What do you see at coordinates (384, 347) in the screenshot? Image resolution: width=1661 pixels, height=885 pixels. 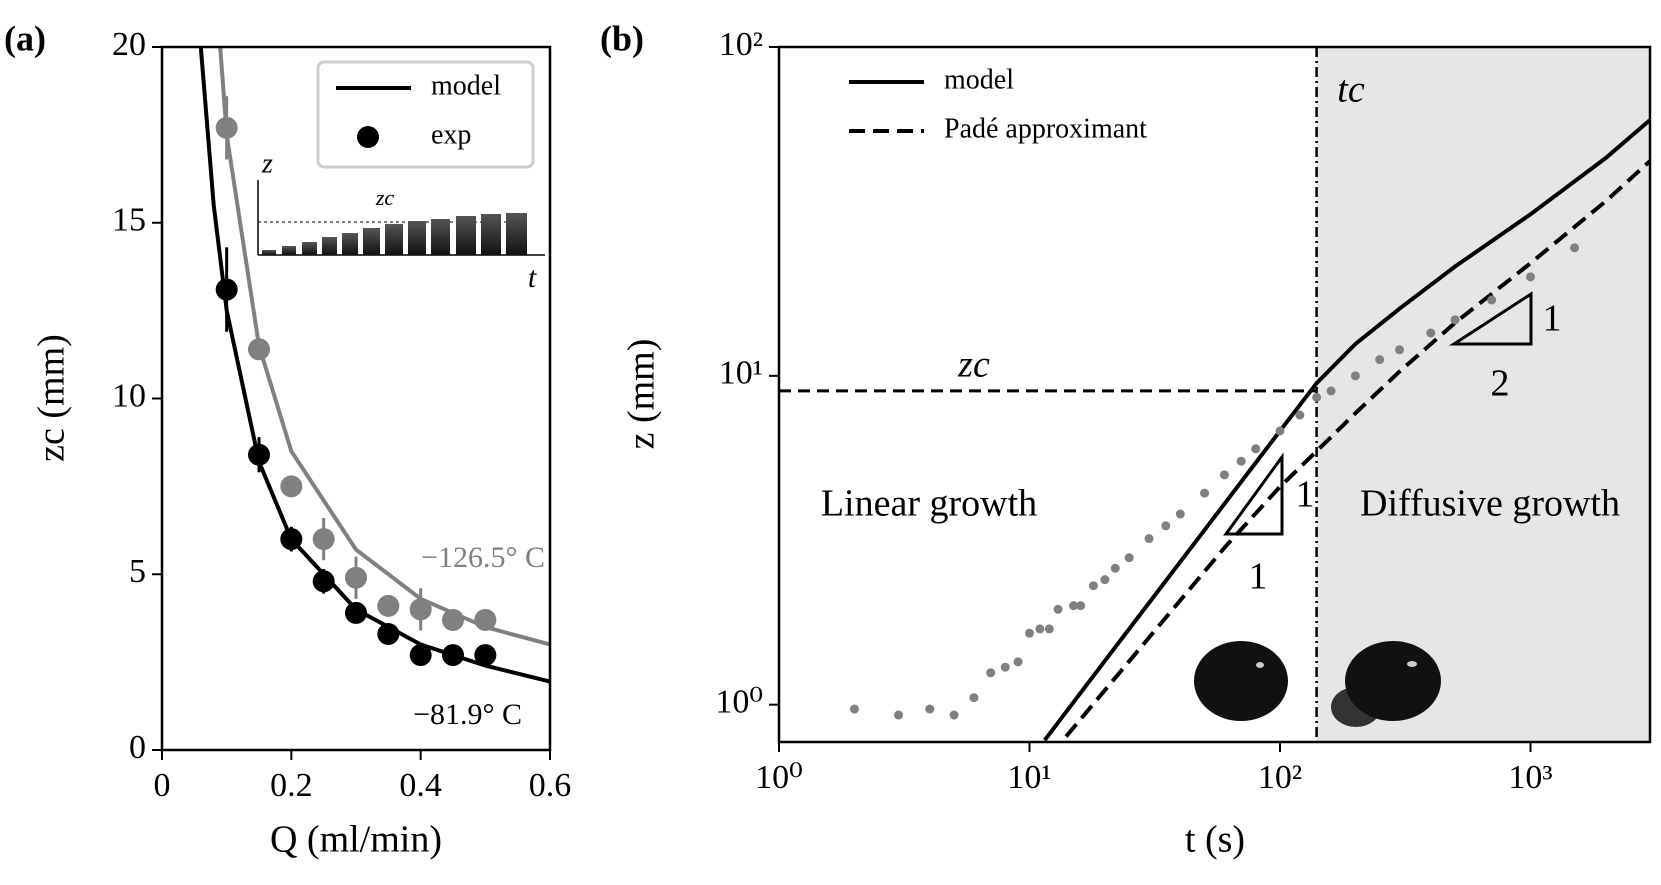 I see `model-line` at bounding box center [384, 347].